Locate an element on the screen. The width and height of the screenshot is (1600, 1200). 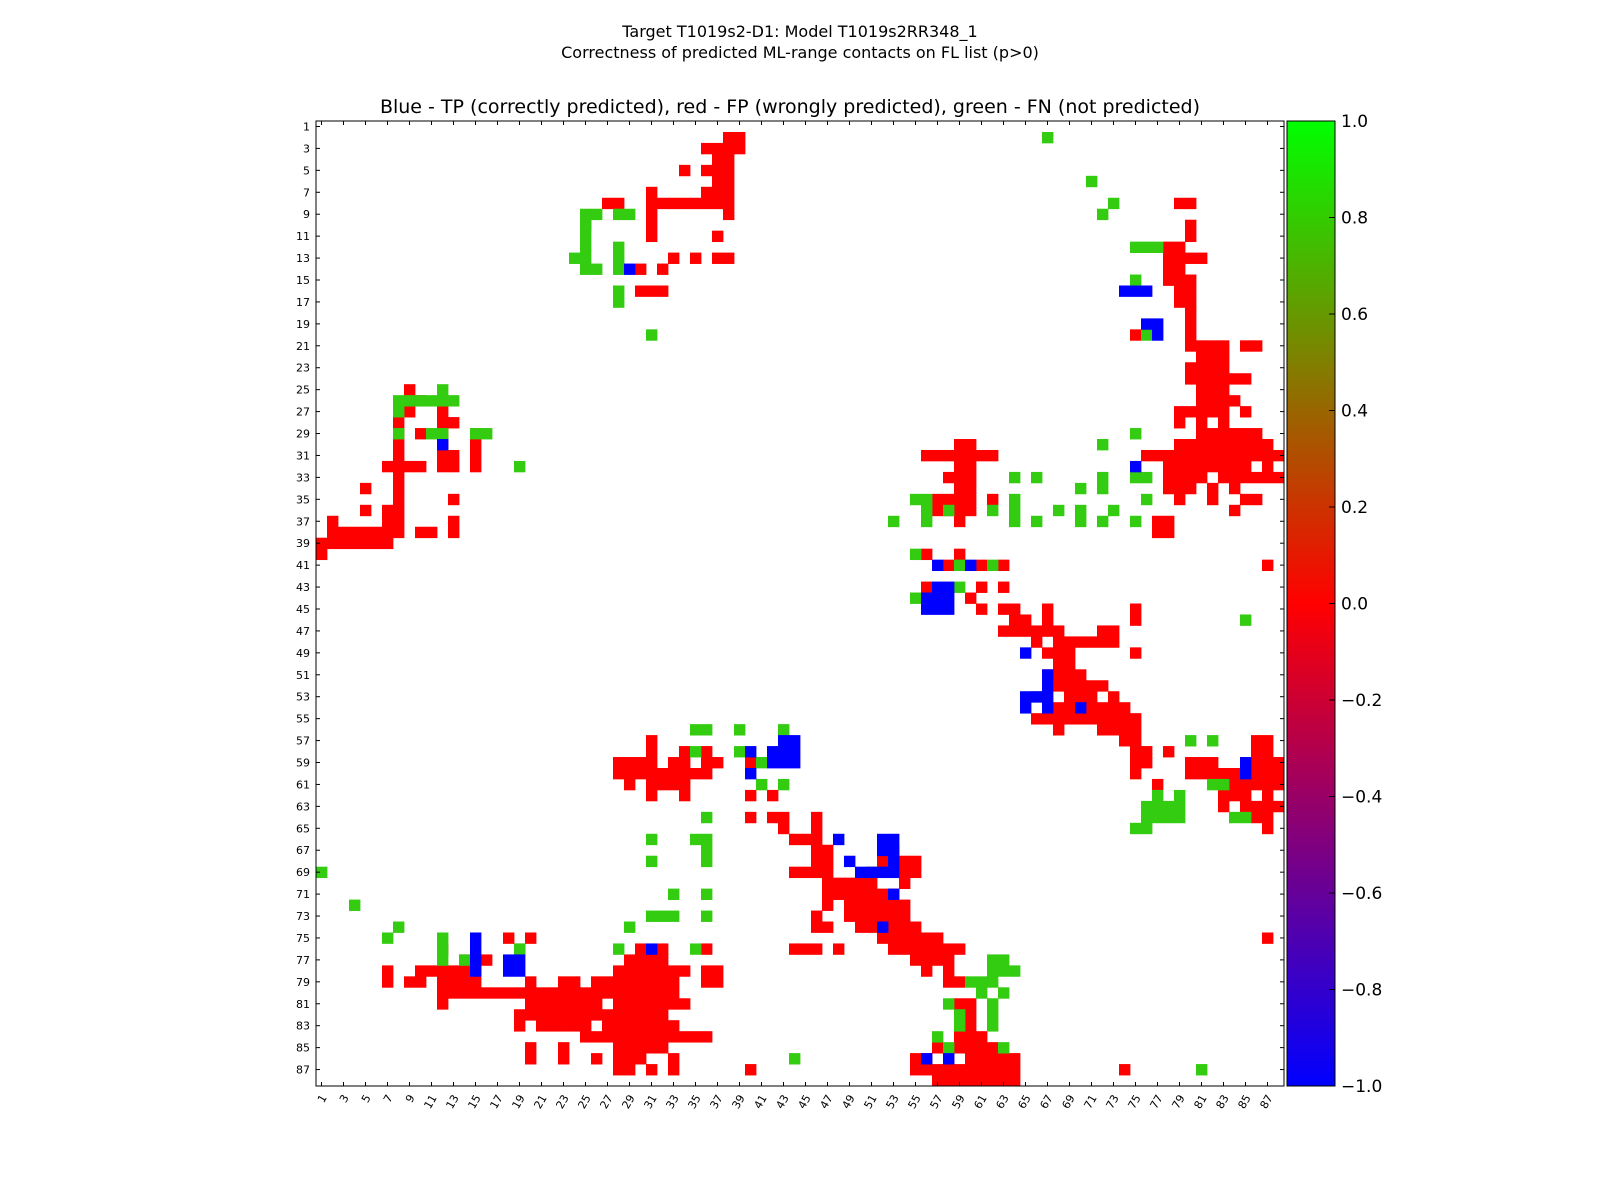
y-tick-label: 15 is located at coordinates (303, 280).